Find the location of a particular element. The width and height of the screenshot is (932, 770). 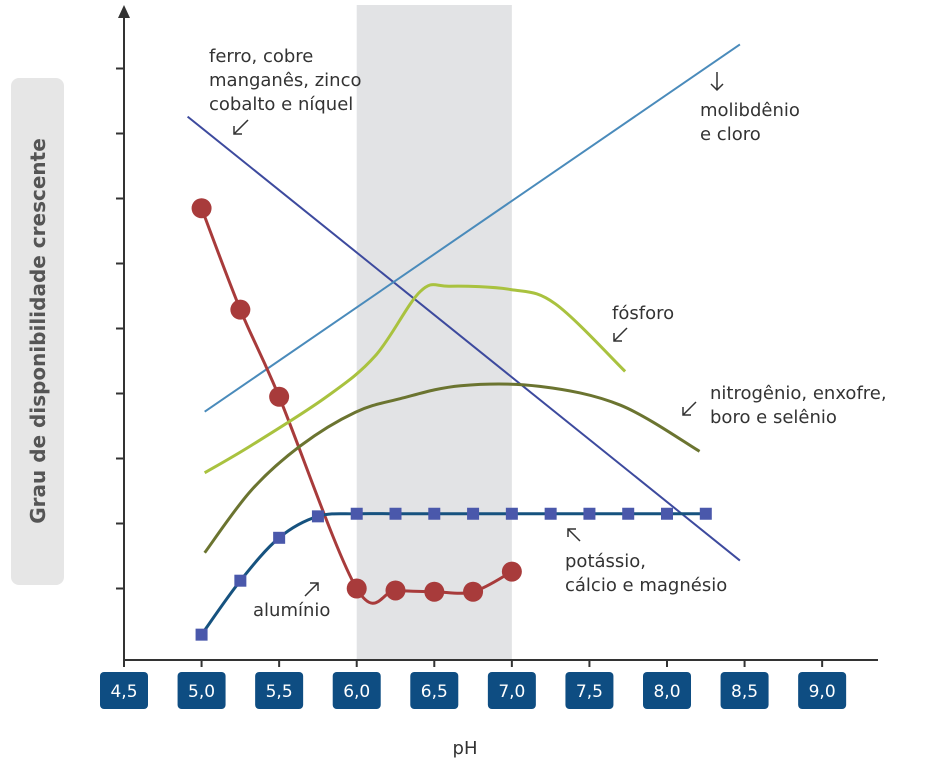

series-label: molibdênio is located at coordinates (750, 110).